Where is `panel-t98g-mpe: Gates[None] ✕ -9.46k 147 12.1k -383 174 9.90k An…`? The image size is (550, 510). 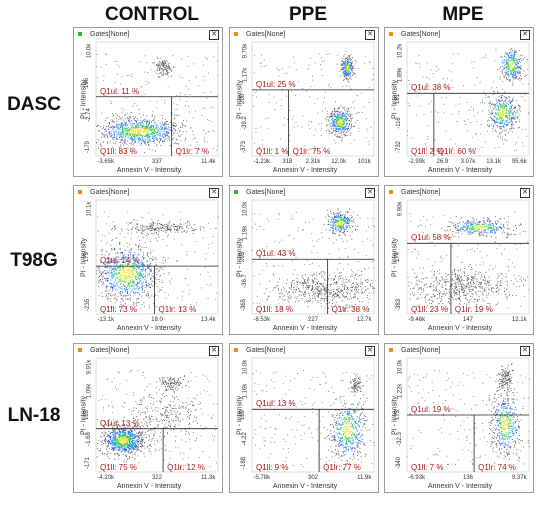
panel-t98g-mpe: Gates[None] ✕ -9.46k 147 12.1k -383 174 9.90k An… is located at coordinates (459, 260).